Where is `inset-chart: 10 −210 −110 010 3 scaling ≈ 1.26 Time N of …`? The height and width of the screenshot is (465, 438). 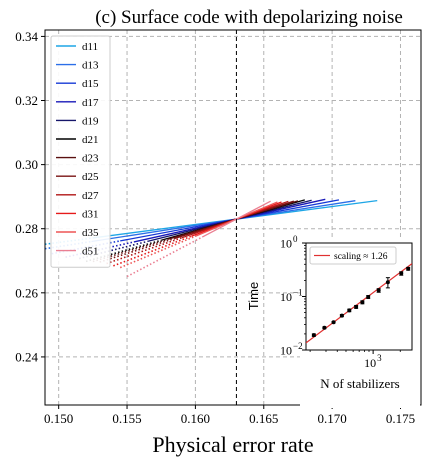
inset-chart: 10 −210 −110 010 3 scaling ≈ 1.26 Time N of … is located at coordinates (333, 321).